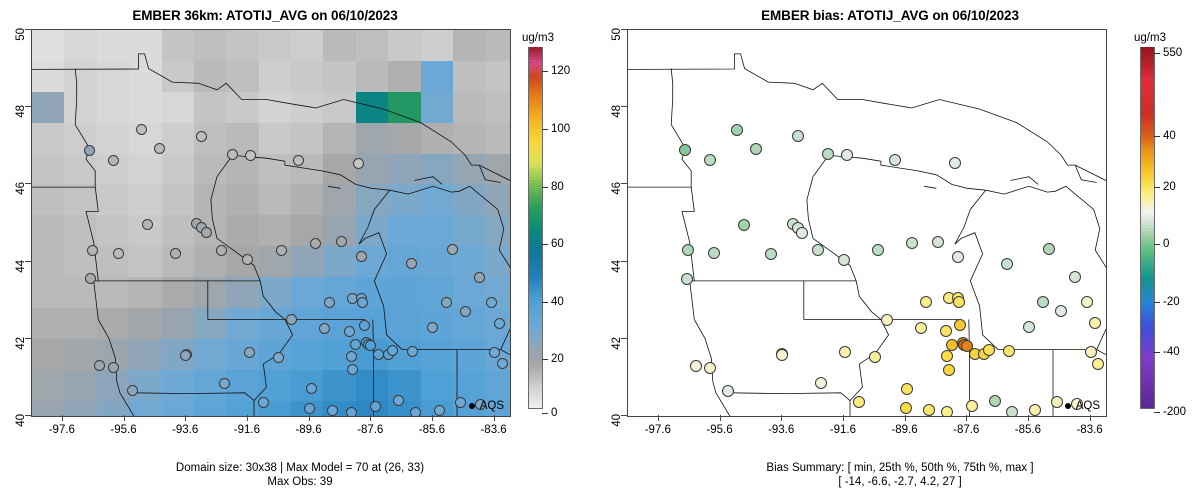 The image size is (1200, 502). What do you see at coordinates (561, 71) in the screenshot?
I see `colorbar-tick-label: 120` at bounding box center [561, 71].